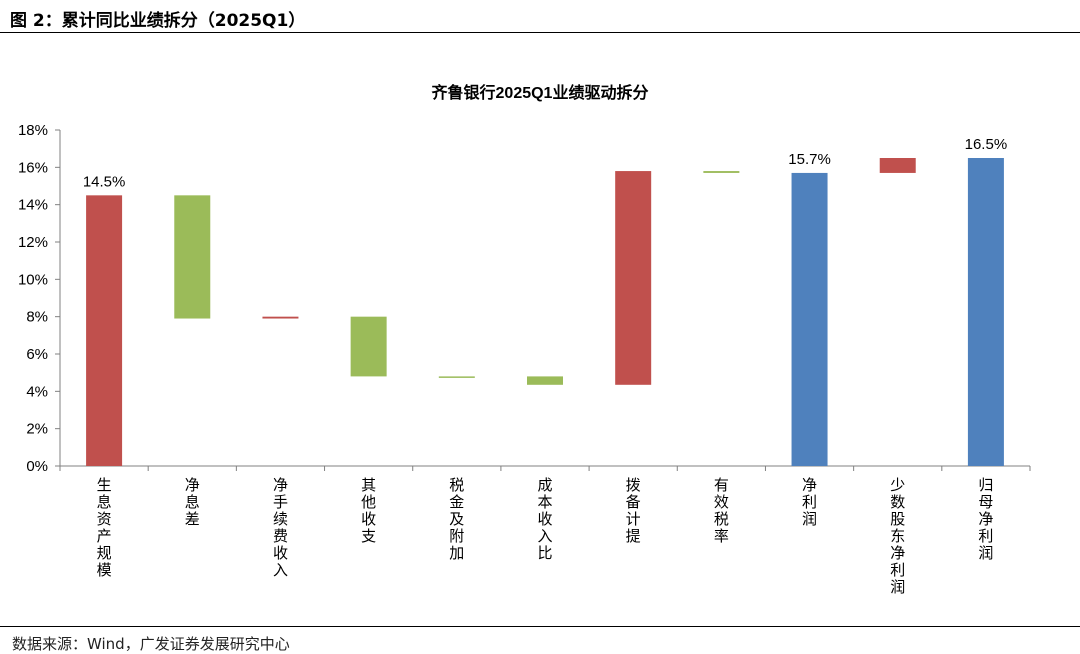 The height and width of the screenshot is (654, 1080). I want to click on figure-title: 图 2：累计同比业绩拆分（2025Q1）, so click(158, 21).